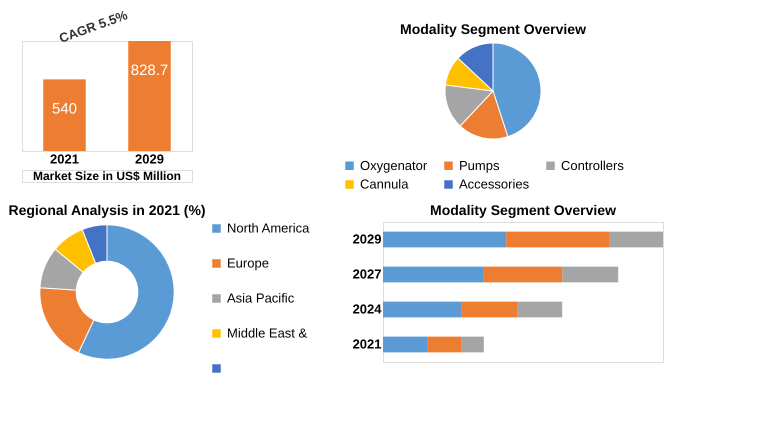  I want to click on x-axis-title: Market Size in US$ Million, so click(107, 176).